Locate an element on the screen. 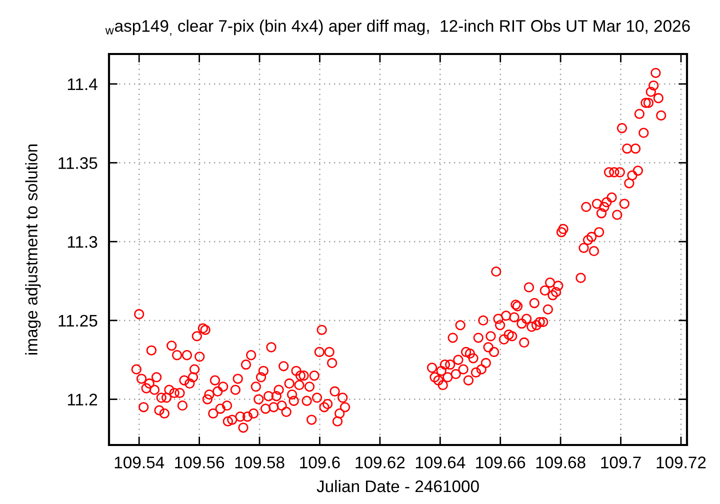  y-tick-label: 11.35 is located at coordinates (78, 163).